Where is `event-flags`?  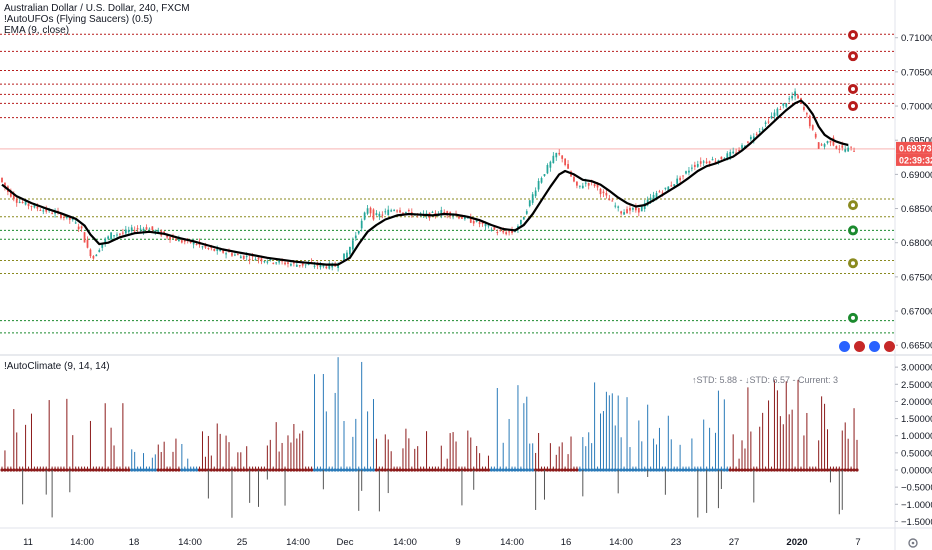 event-flags is located at coordinates (867, 346).